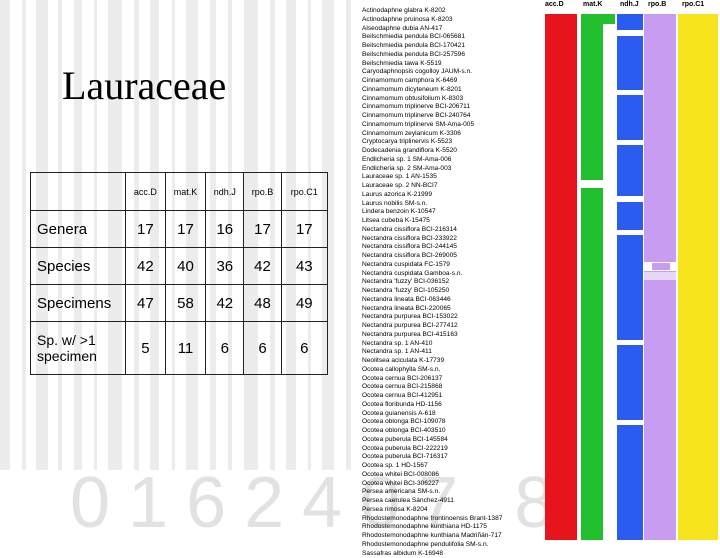  I want to click on table-cell: 16, so click(225, 229).